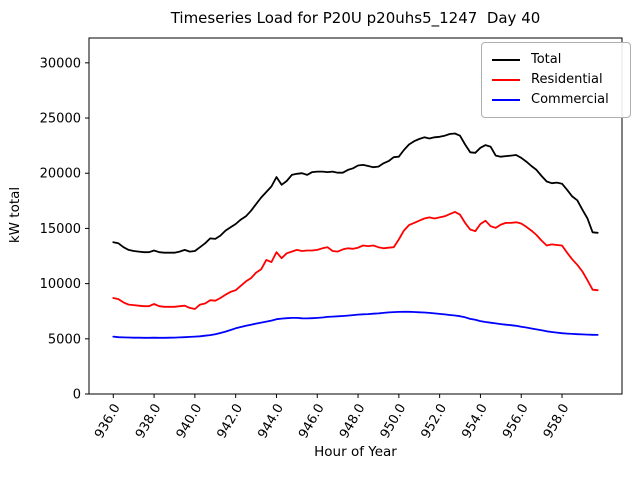 This screenshot has height=480, width=640. Describe the element at coordinates (190, 422) in the screenshot. I see `x-tick-label: 940.0` at that location.